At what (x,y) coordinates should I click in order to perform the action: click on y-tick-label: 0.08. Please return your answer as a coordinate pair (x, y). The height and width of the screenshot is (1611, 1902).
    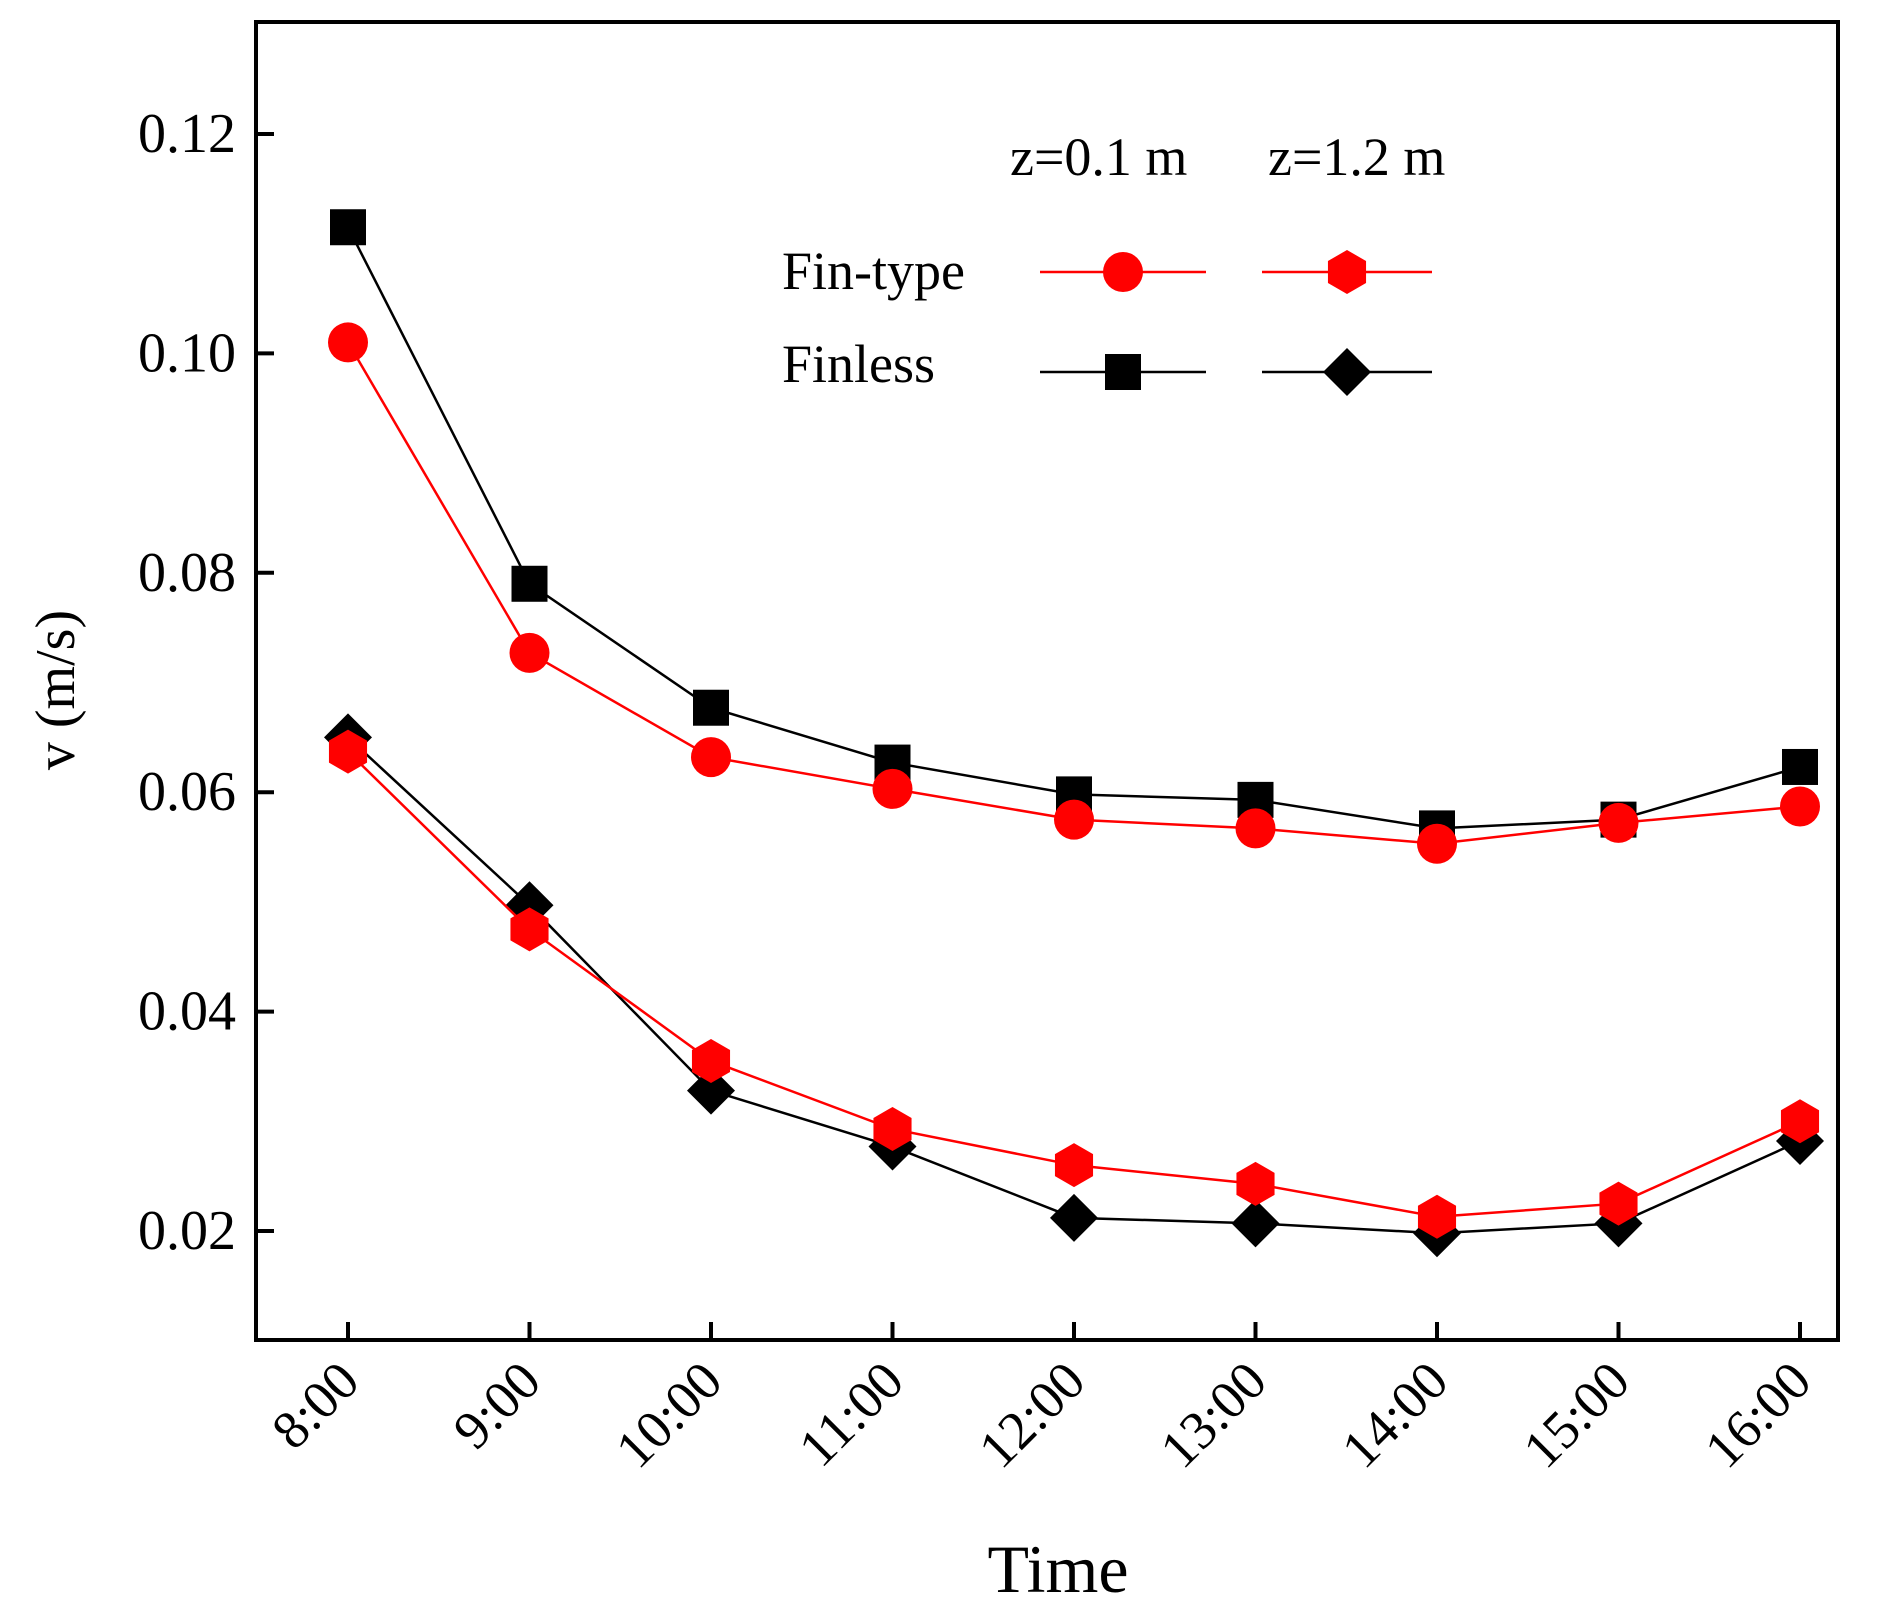
    Looking at the image, I should click on (187, 573).